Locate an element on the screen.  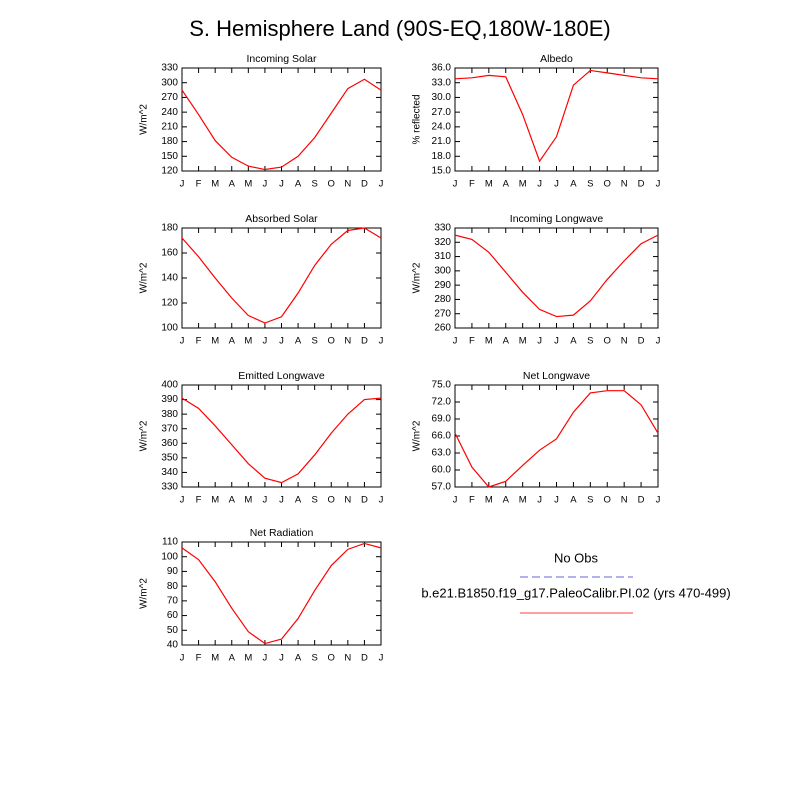
y-tick-label: 370 is located at coordinates (169, 428).